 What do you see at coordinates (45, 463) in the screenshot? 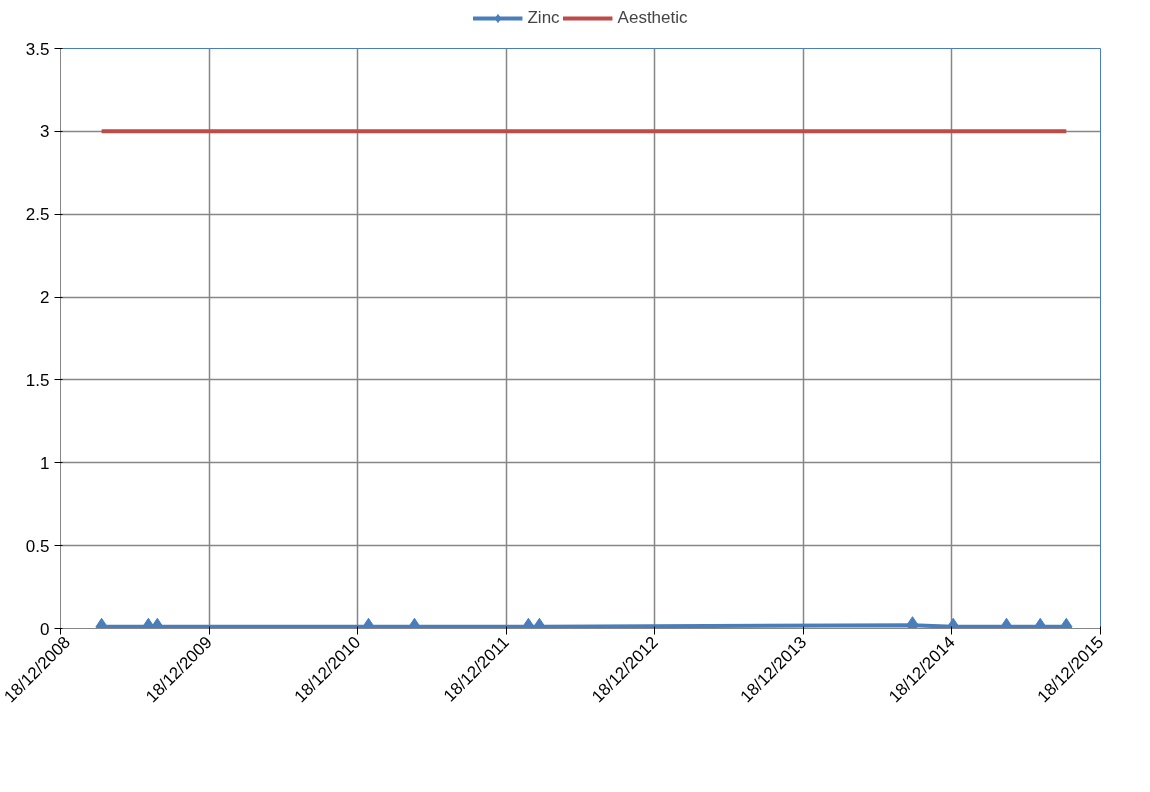
I see `y-tick-label: 1` at bounding box center [45, 463].